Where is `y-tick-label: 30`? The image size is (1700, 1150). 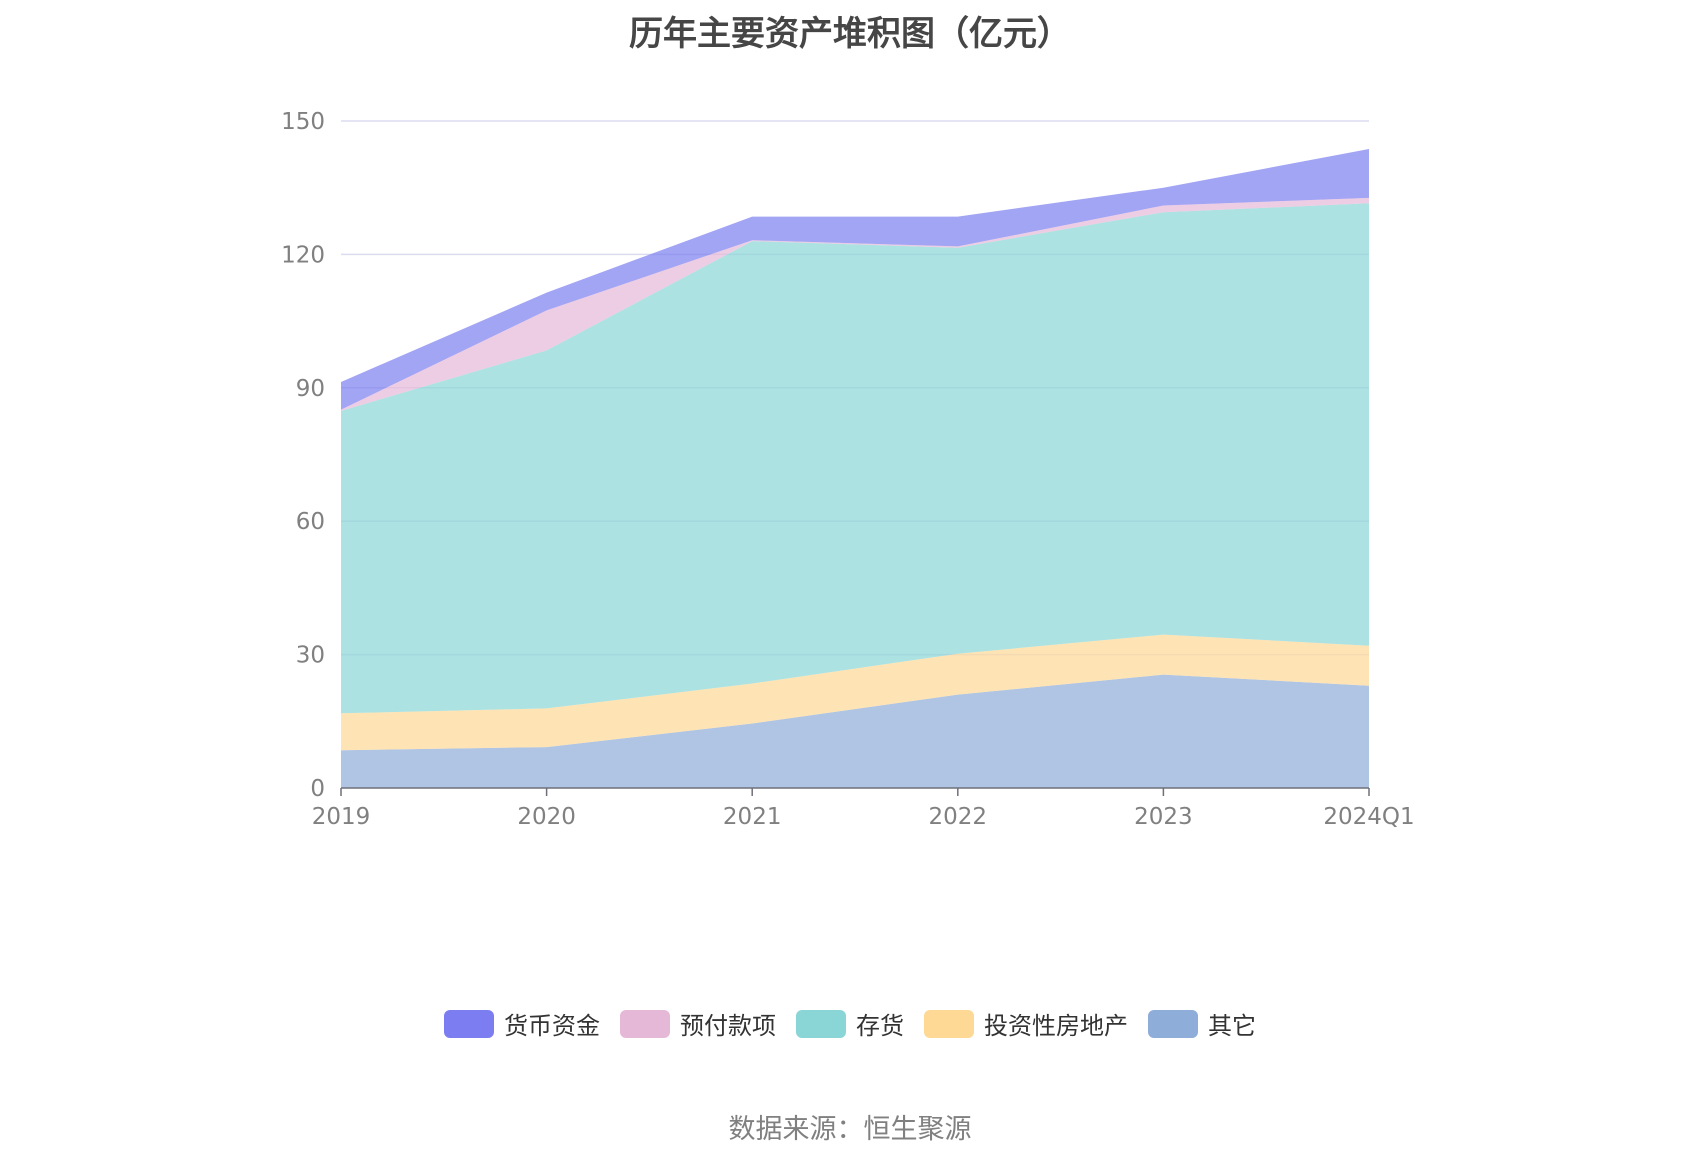 y-tick-label: 30 is located at coordinates (310, 656).